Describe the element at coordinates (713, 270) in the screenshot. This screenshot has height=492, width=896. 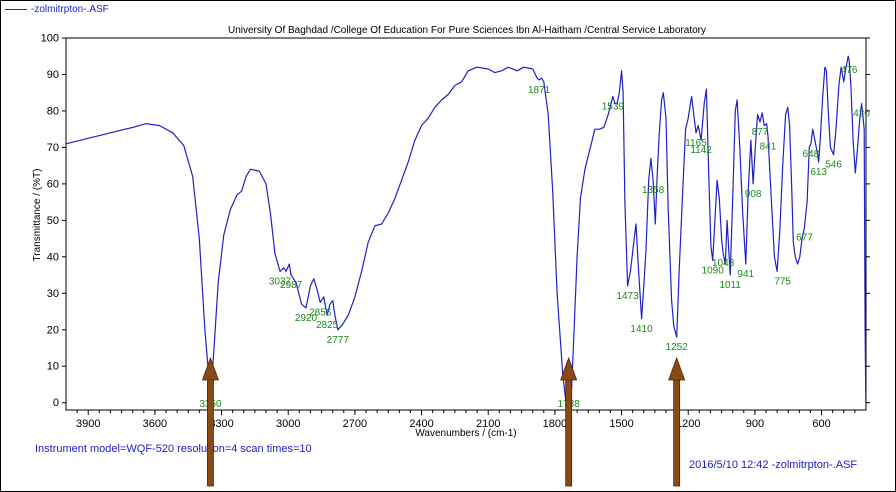
I see `peak-label: 1090` at that location.